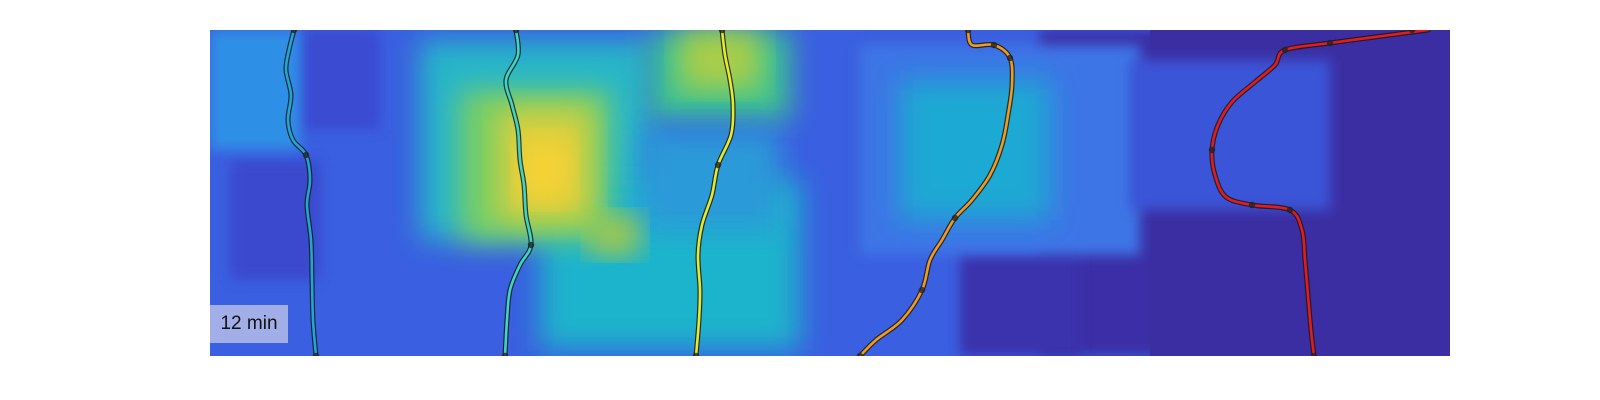 This screenshot has width=1600, height=400. I want to click on track-3-line, so click(714, 193).